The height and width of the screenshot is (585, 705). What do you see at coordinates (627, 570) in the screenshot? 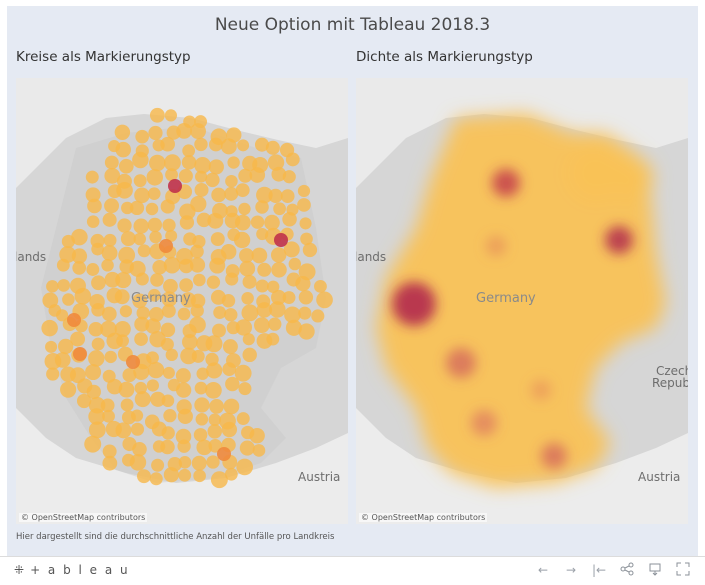
I see `share-button` at bounding box center [627, 570].